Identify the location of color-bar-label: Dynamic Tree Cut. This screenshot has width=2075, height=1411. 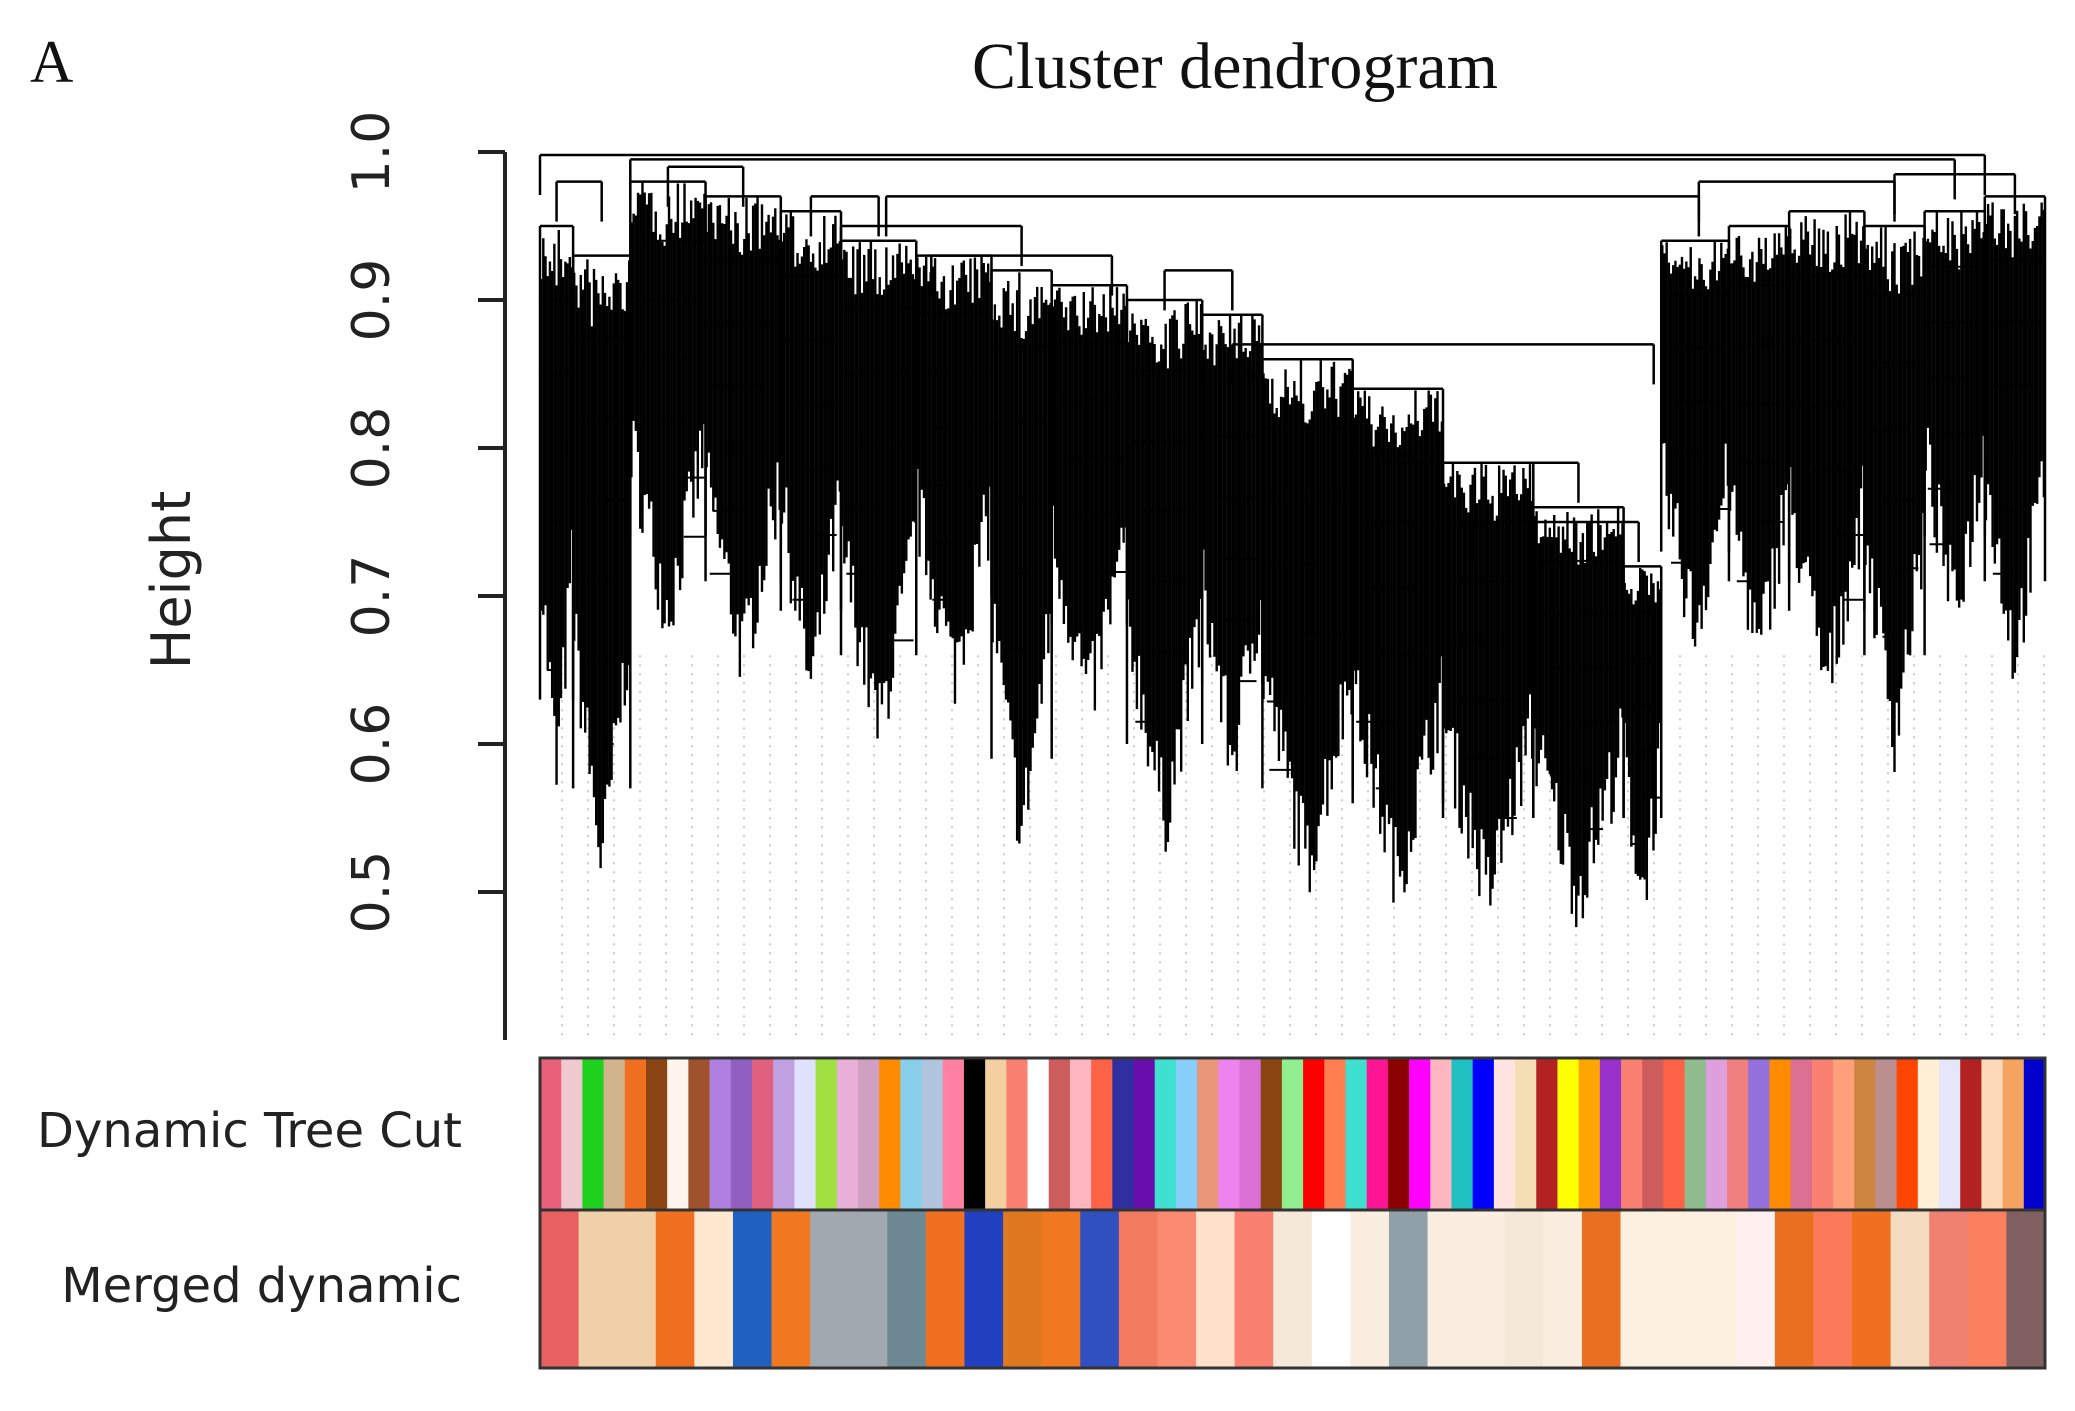
(249, 1131).